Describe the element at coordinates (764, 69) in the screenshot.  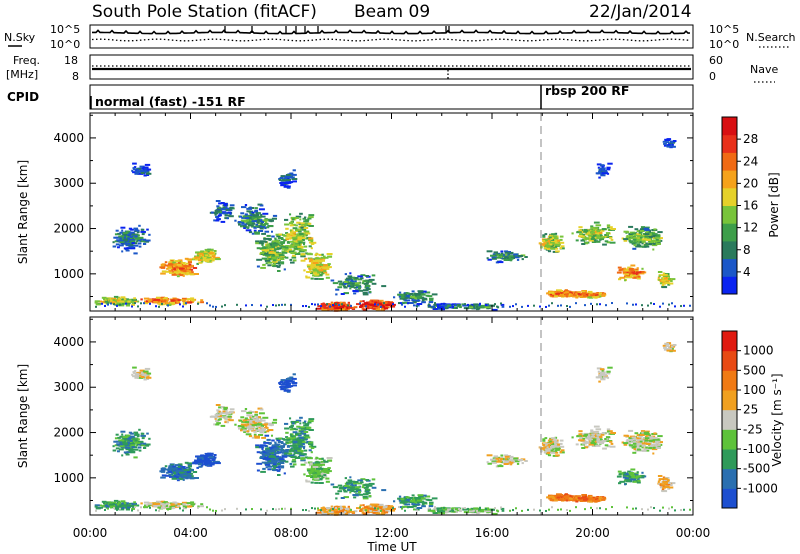
I see `nave-label: Nave` at that location.